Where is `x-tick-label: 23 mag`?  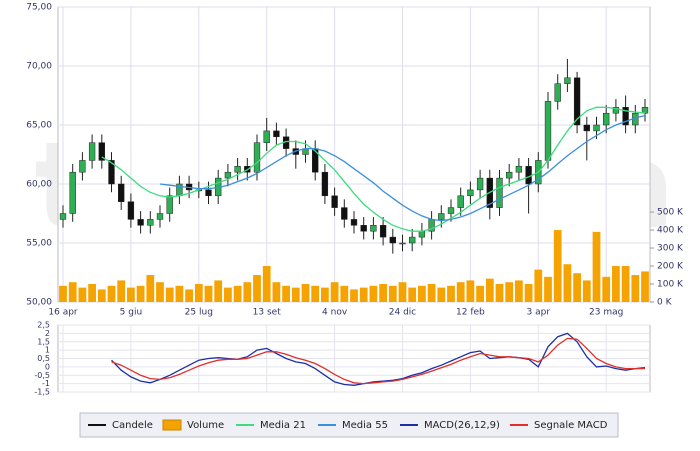 x-tick-label: 23 mag is located at coordinates (606, 313).